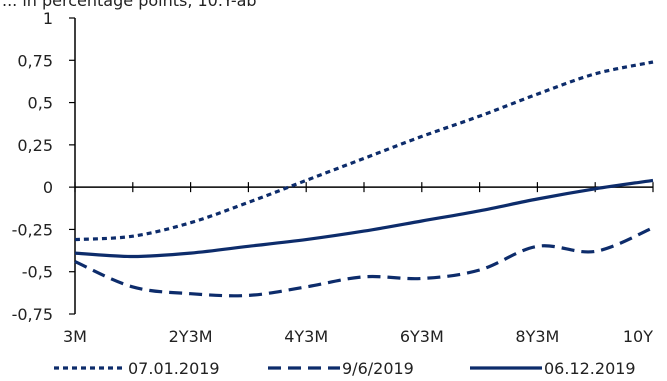 The width and height of the screenshot is (667, 381). I want to click on y-tick-label: -0,5, so click(37, 272).